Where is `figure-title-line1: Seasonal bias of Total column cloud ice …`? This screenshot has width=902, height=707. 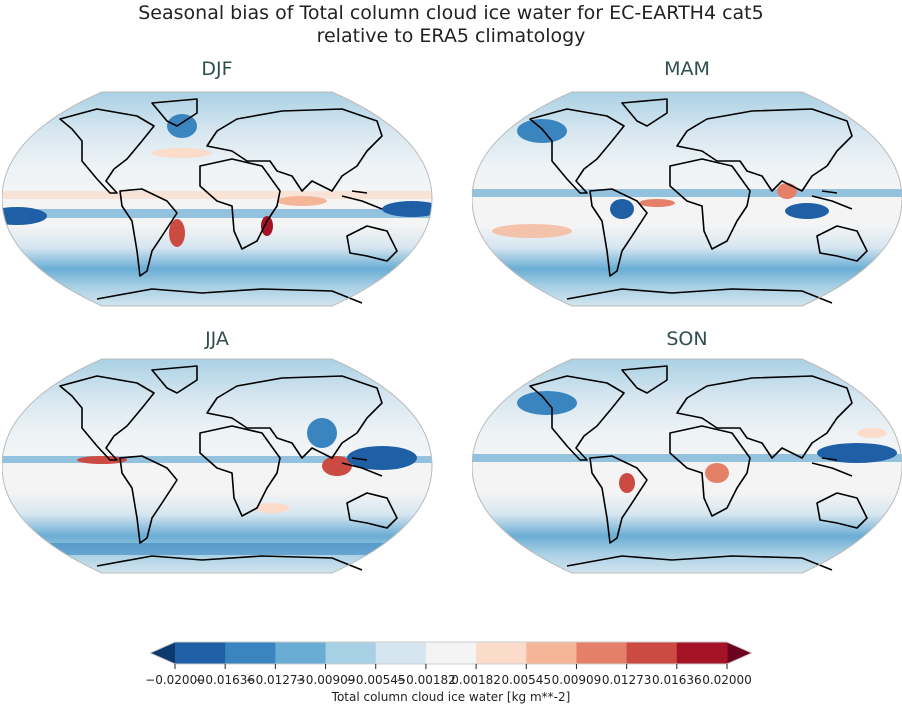 figure-title-line1: Seasonal bias of Total column cloud ice … is located at coordinates (451, 13).